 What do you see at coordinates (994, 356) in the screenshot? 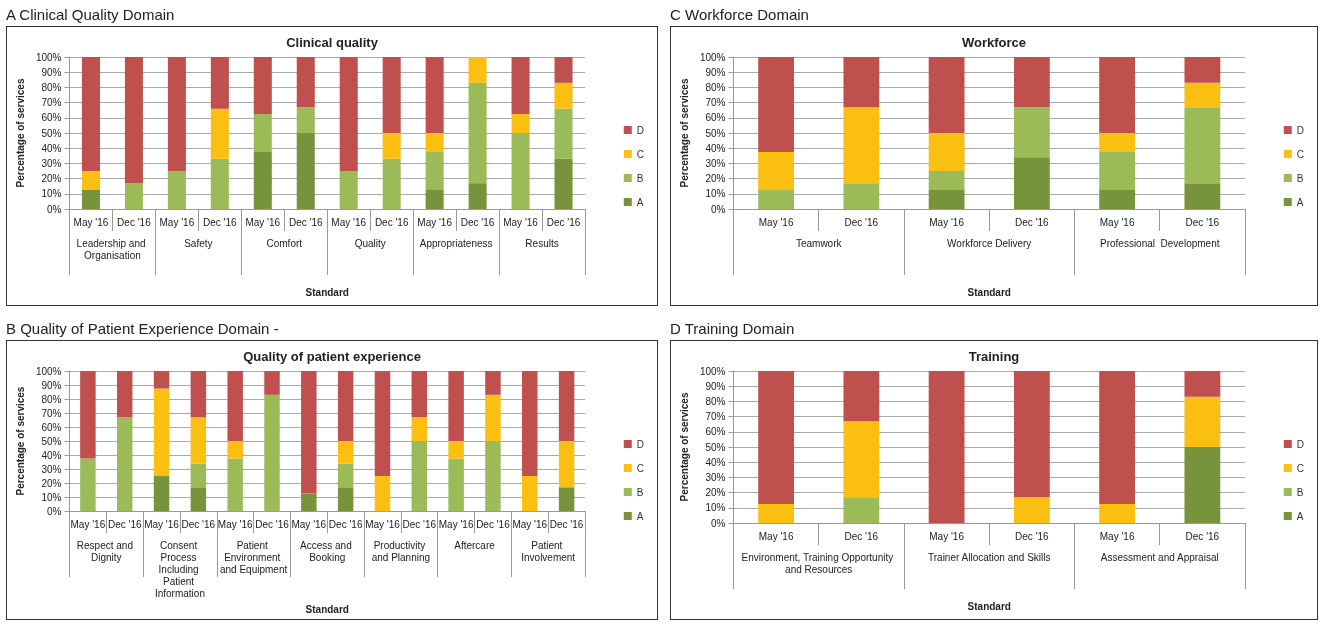
I see `chart-subtitle: Training` at bounding box center [994, 356].